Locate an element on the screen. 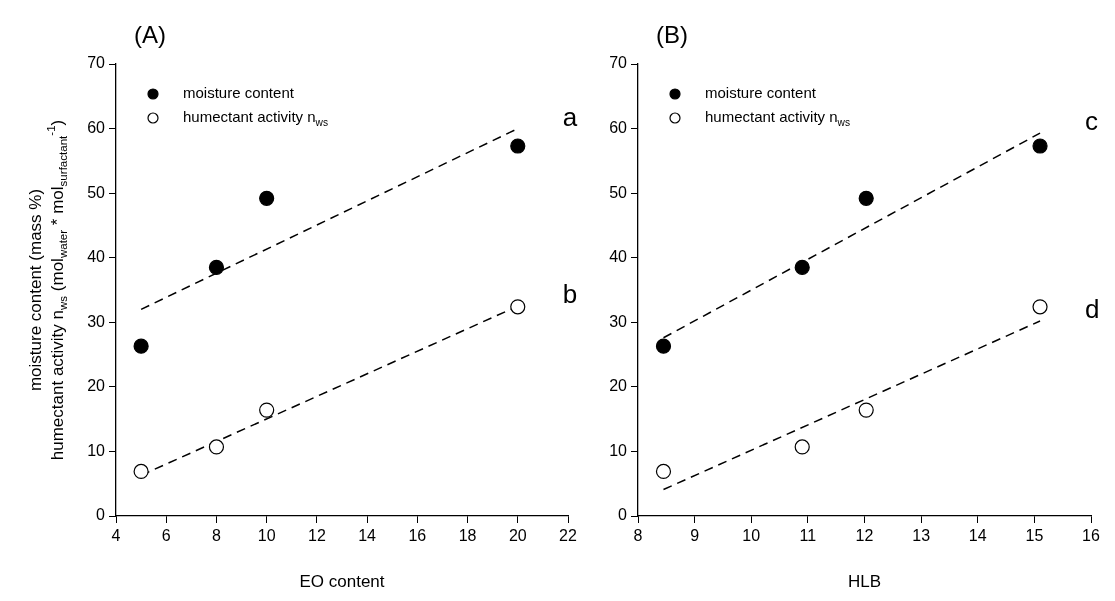  x-tick-label: 18 is located at coordinates (467, 536).